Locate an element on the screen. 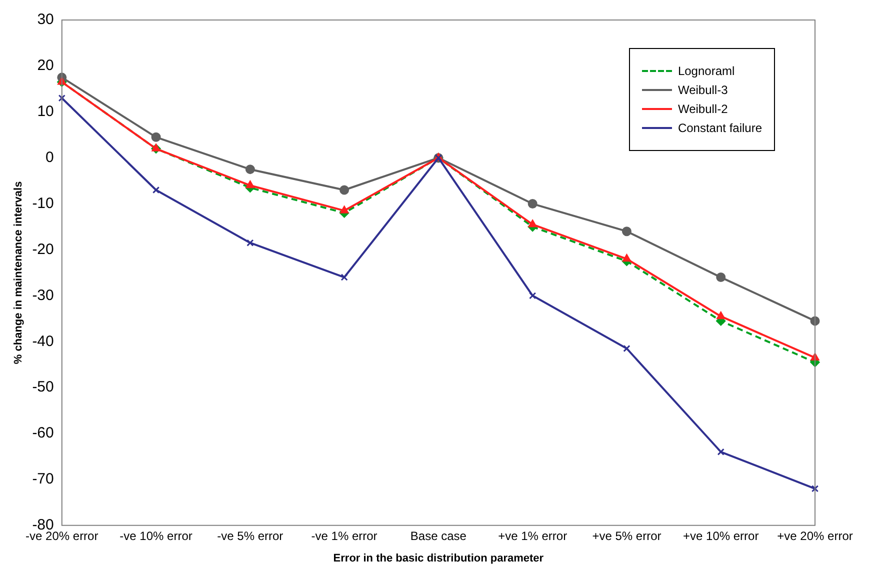 Image resolution: width=877 pixels, height=585 pixels. y-tick-label: -60 is located at coordinates (43, 433).